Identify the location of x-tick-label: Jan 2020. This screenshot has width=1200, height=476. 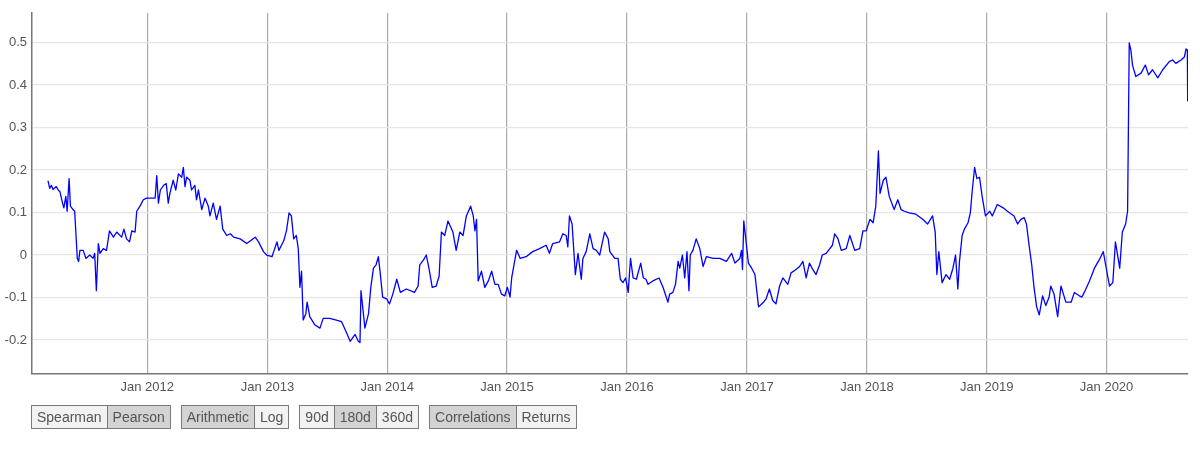
(1106, 387).